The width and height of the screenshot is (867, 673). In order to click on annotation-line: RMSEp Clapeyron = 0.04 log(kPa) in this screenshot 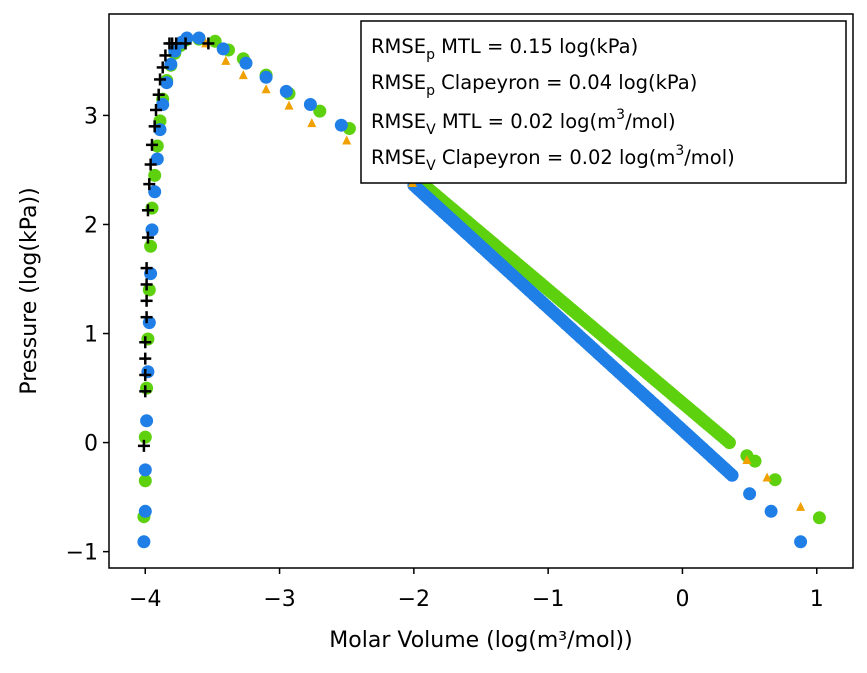, I will do `click(534, 85)`.